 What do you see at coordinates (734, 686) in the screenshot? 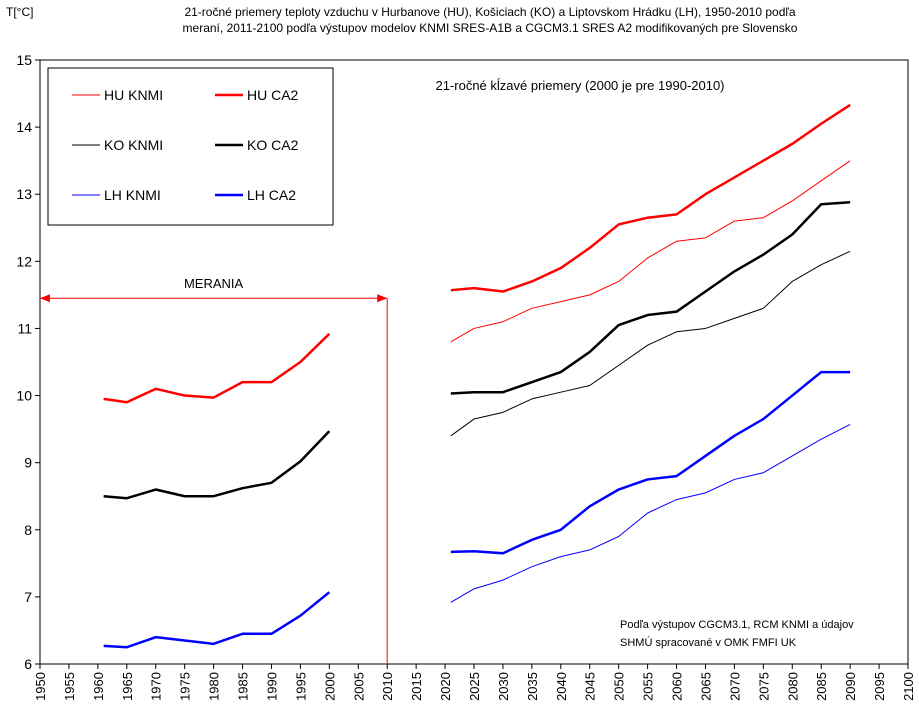
I see `x-tick-label: 2070` at bounding box center [734, 686].